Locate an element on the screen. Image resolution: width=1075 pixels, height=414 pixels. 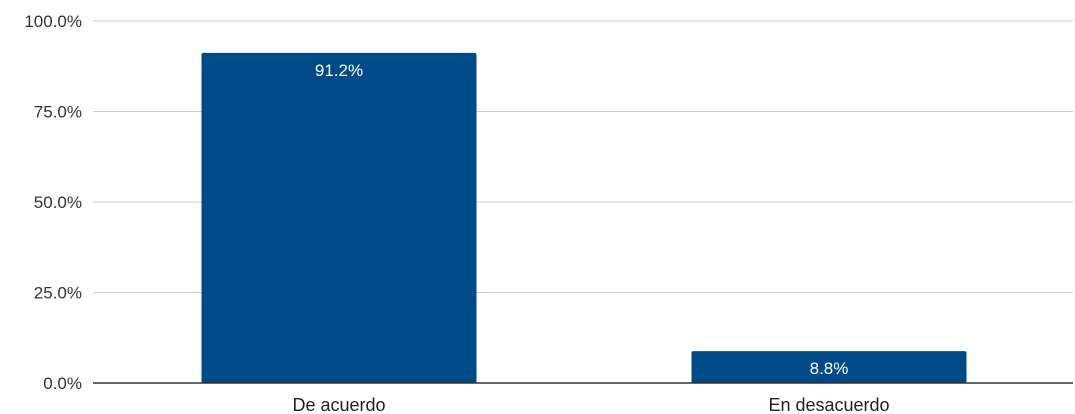
y-tick-label: 100.0% is located at coordinates (53, 21).